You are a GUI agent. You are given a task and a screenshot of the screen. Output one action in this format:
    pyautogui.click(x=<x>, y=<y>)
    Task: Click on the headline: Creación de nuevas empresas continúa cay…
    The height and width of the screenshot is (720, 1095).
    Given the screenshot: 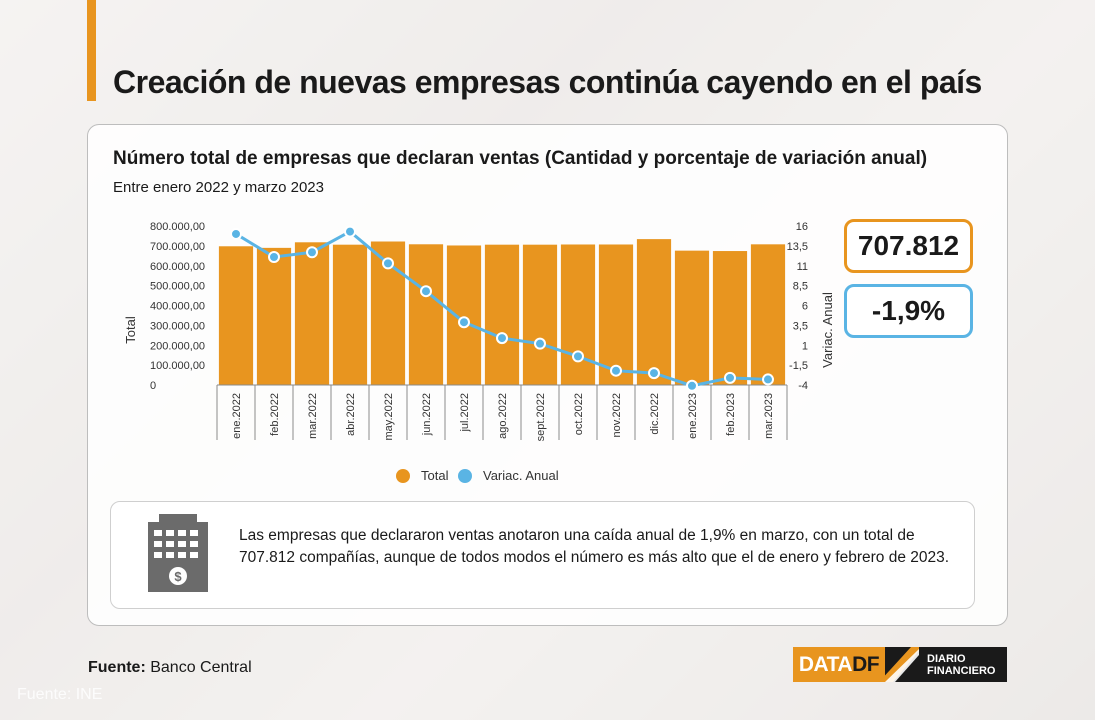 What is the action you would take?
    pyautogui.click(x=547, y=82)
    